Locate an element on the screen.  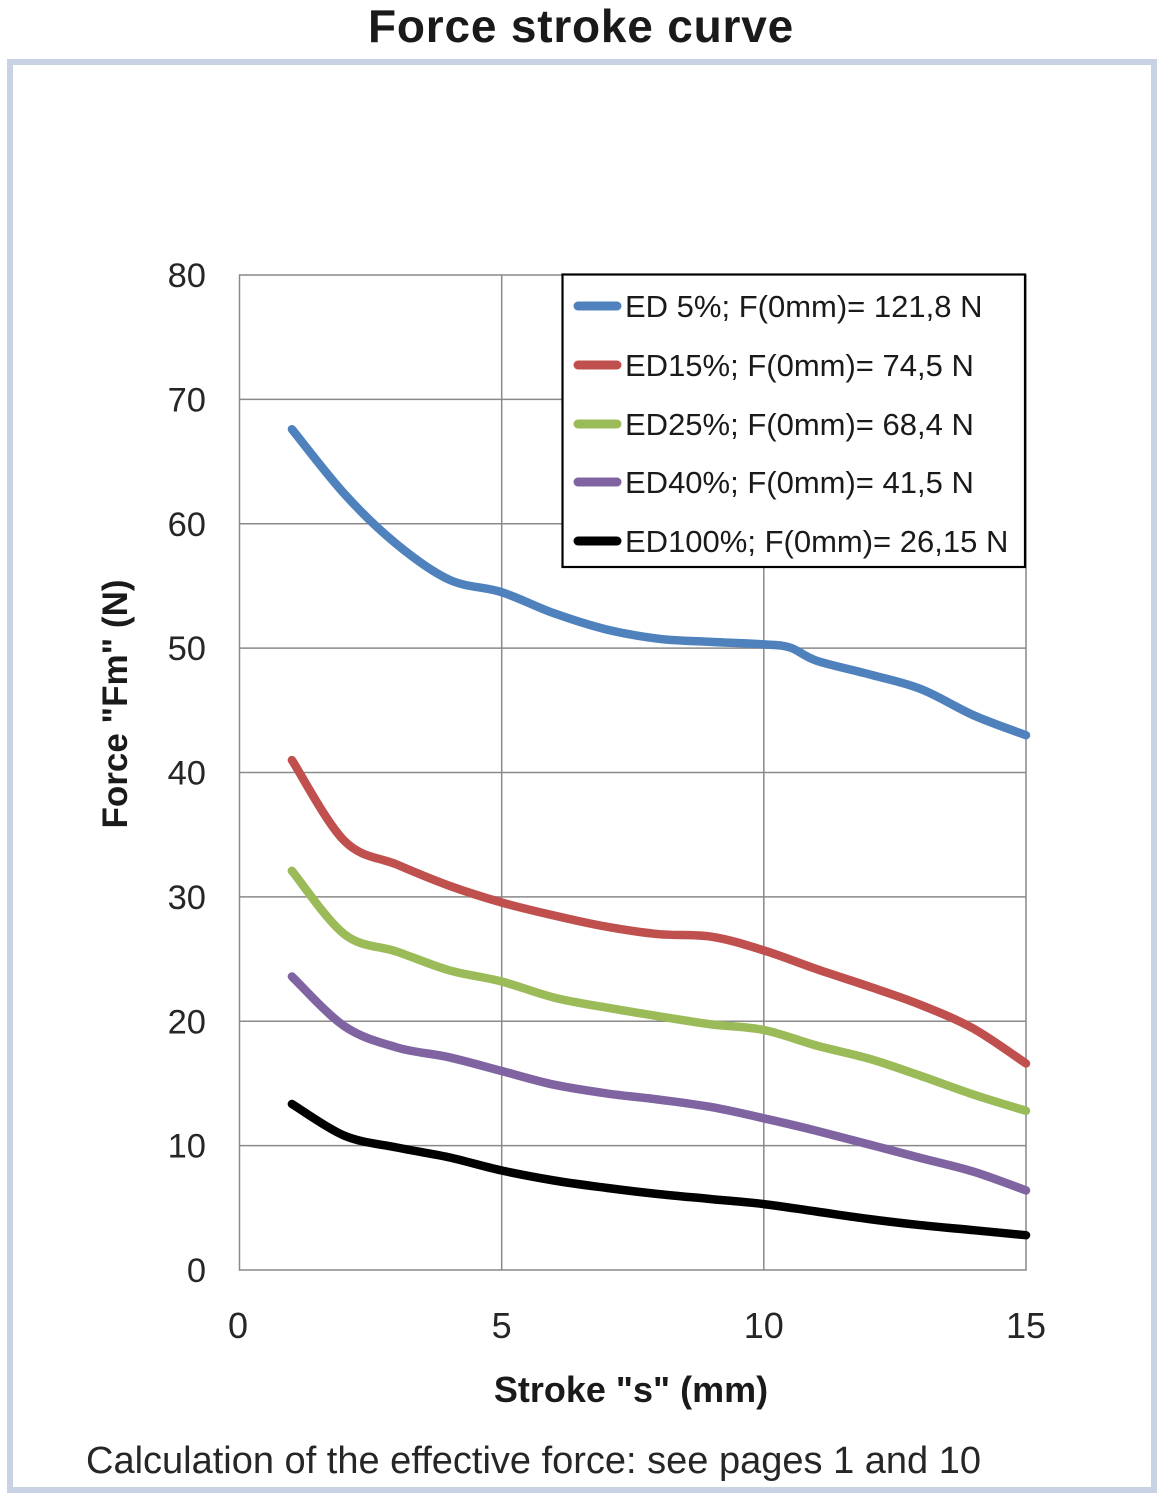
svg-text: ED 5%; F(0mm)= 121,8 N is located at coordinates (803, 306).